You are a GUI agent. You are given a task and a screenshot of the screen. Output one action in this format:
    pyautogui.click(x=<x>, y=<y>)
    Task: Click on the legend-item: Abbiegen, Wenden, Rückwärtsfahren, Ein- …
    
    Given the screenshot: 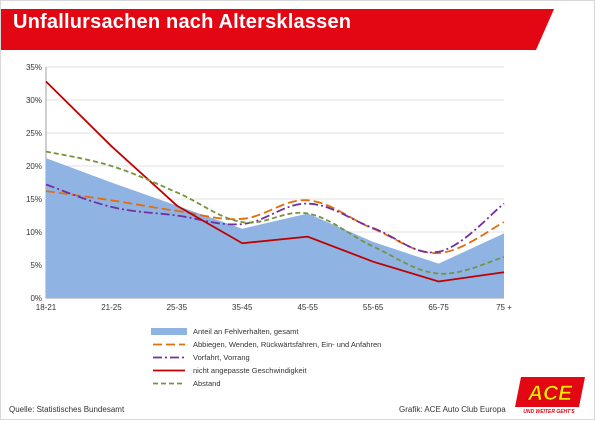 What is the action you would take?
    pyautogui.click(x=301, y=344)
    